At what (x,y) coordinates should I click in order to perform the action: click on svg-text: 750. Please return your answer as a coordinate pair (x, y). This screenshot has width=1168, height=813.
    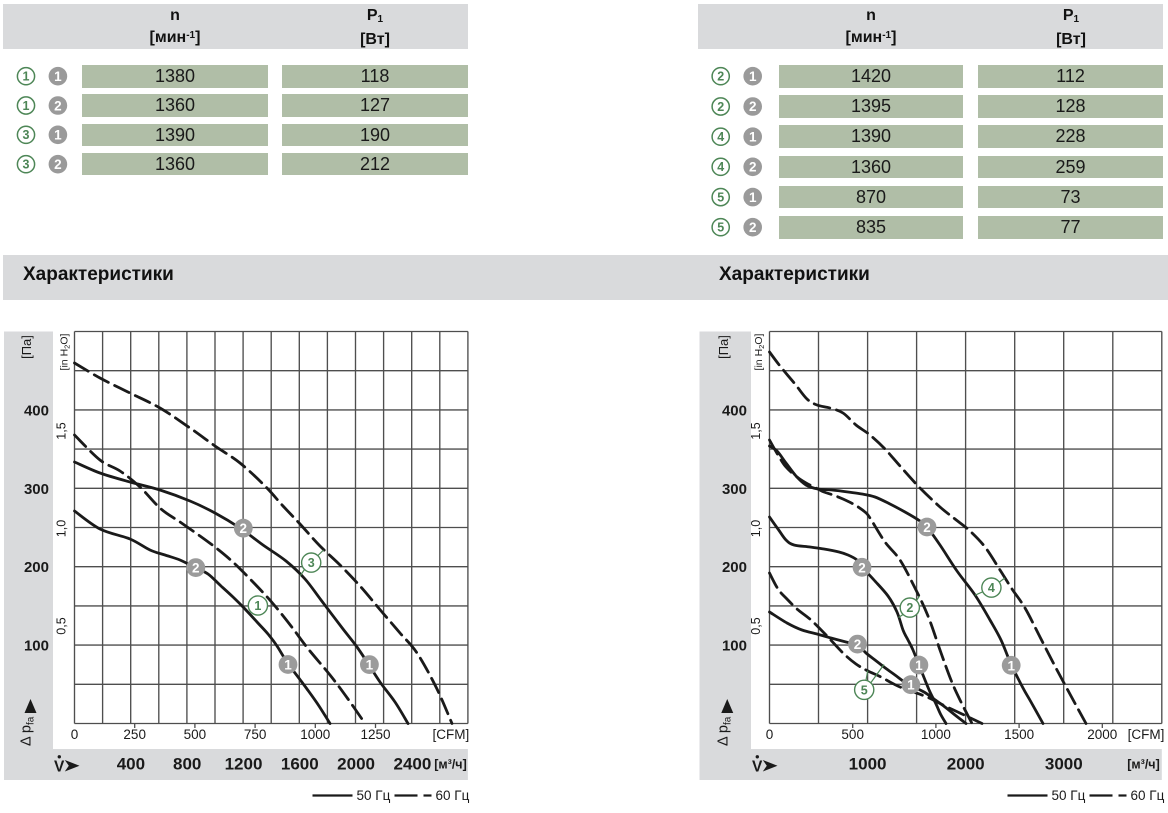
    Looking at the image, I should click on (255, 734).